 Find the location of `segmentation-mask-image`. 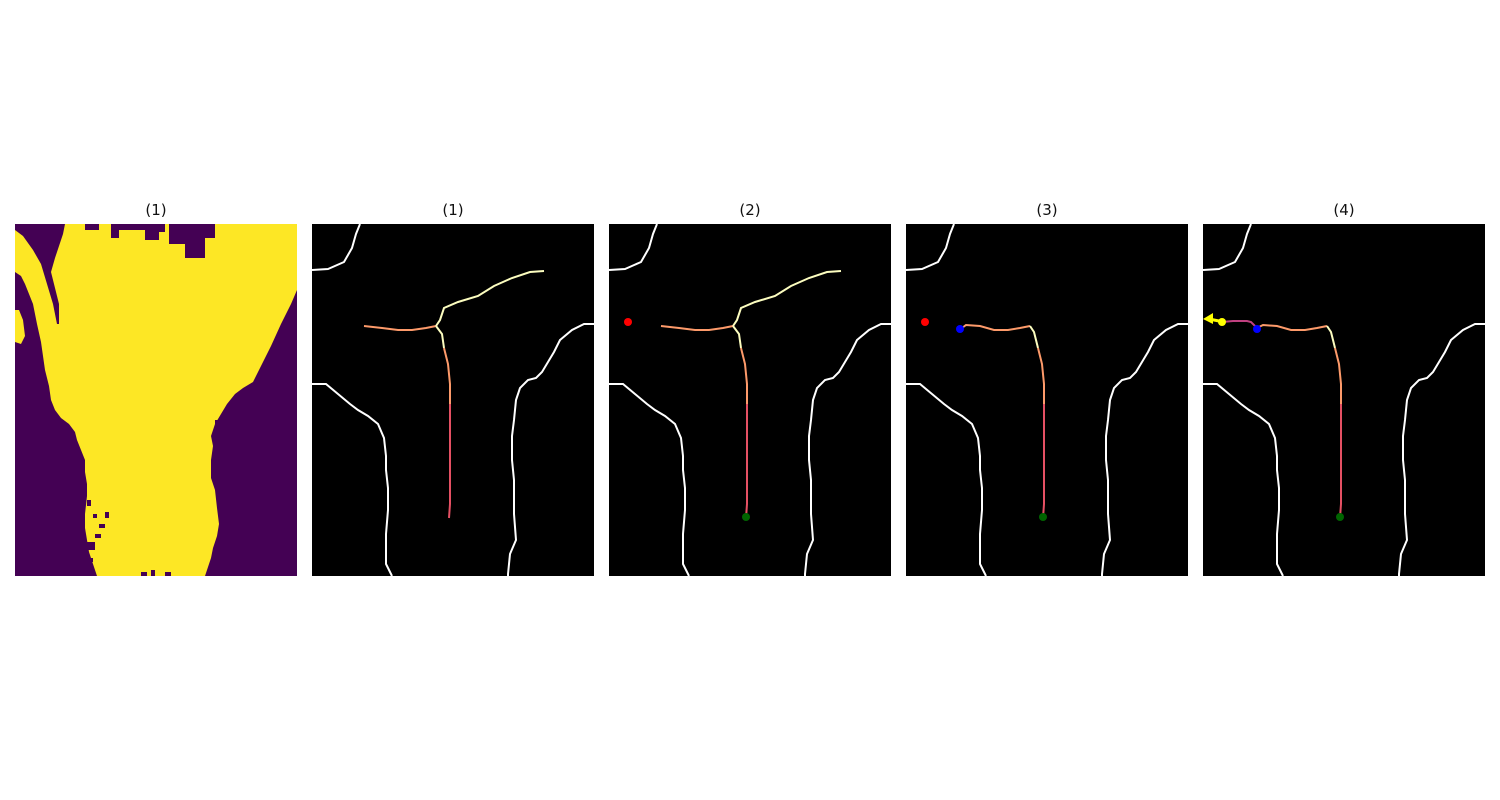

segmentation-mask-image is located at coordinates (156, 400).